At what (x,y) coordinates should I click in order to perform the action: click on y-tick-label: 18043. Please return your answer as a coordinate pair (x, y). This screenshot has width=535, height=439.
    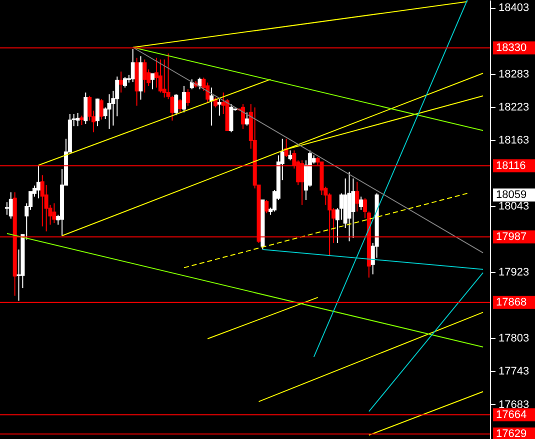
    Looking at the image, I should click on (514, 206).